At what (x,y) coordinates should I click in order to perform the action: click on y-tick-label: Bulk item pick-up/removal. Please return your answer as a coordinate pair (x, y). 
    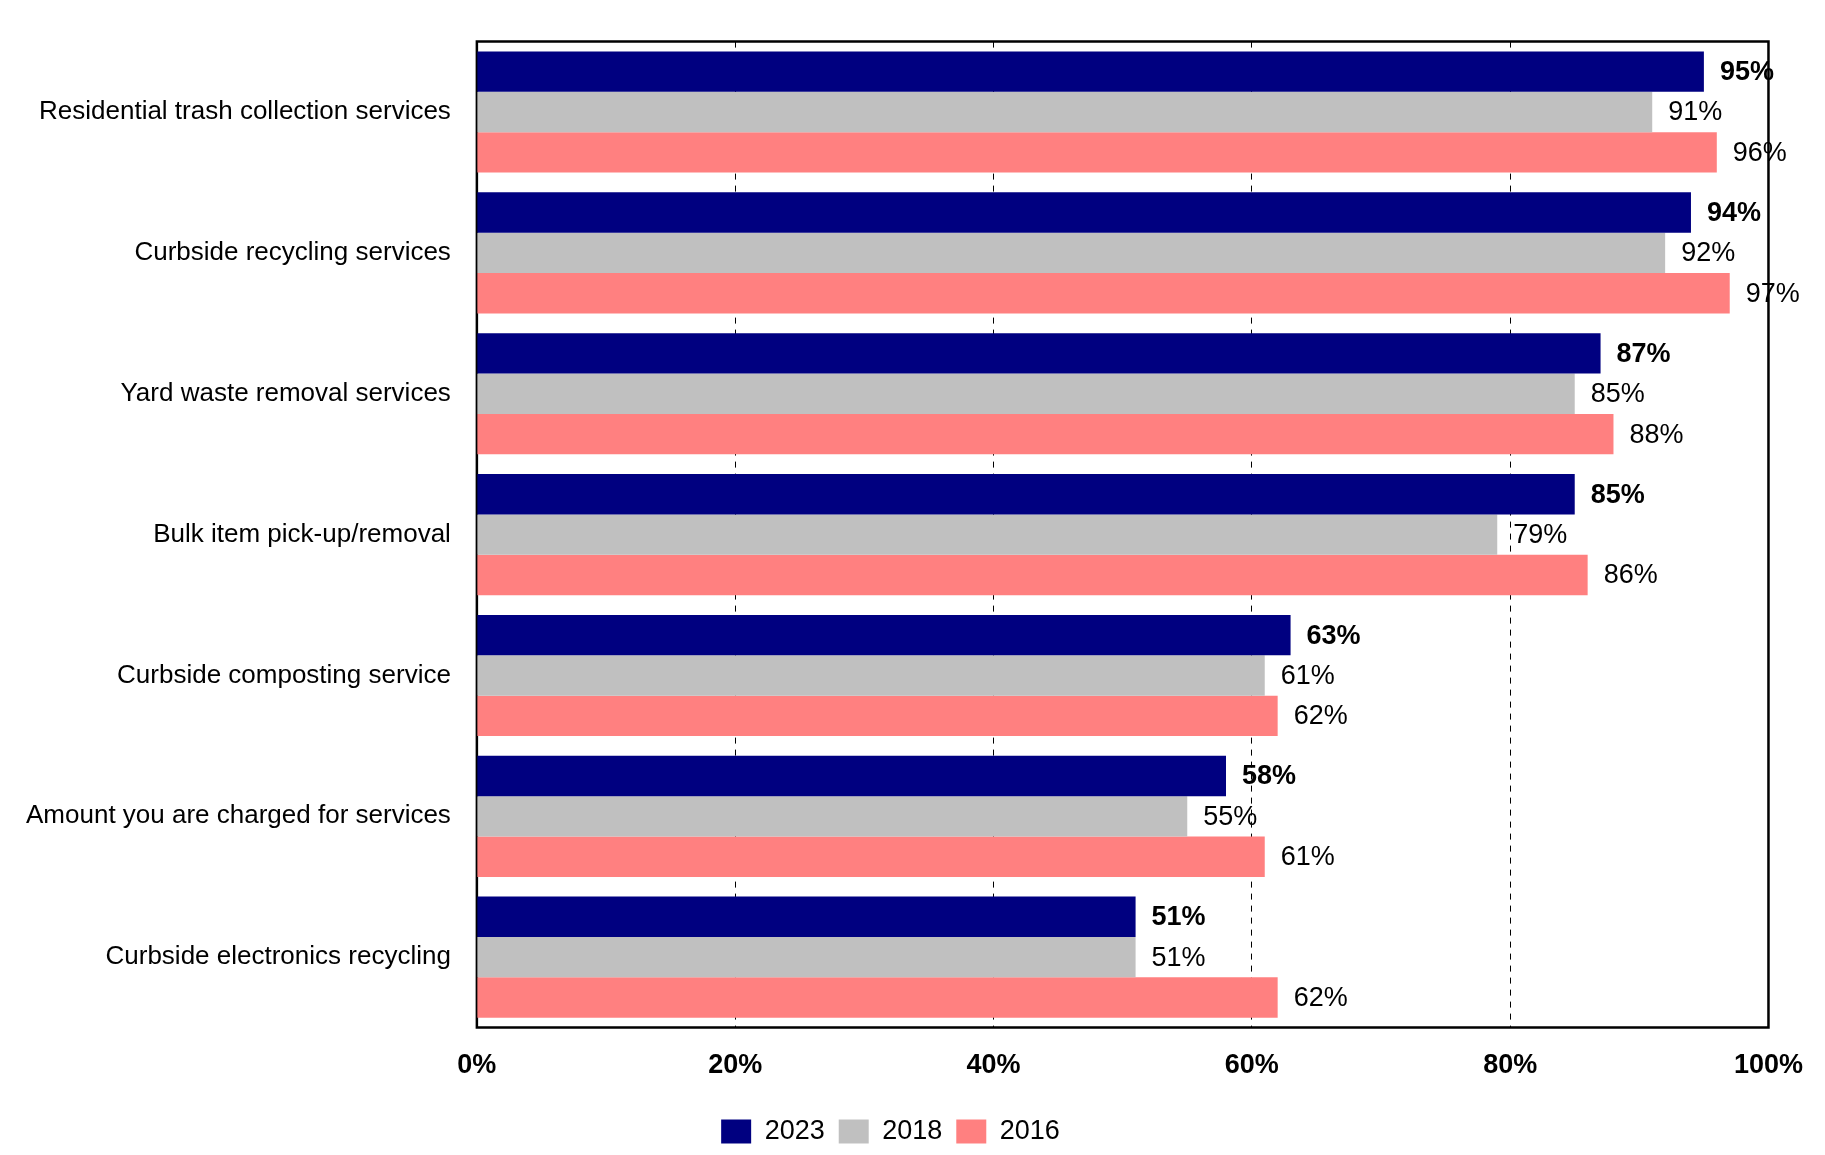
    Looking at the image, I should click on (302, 532).